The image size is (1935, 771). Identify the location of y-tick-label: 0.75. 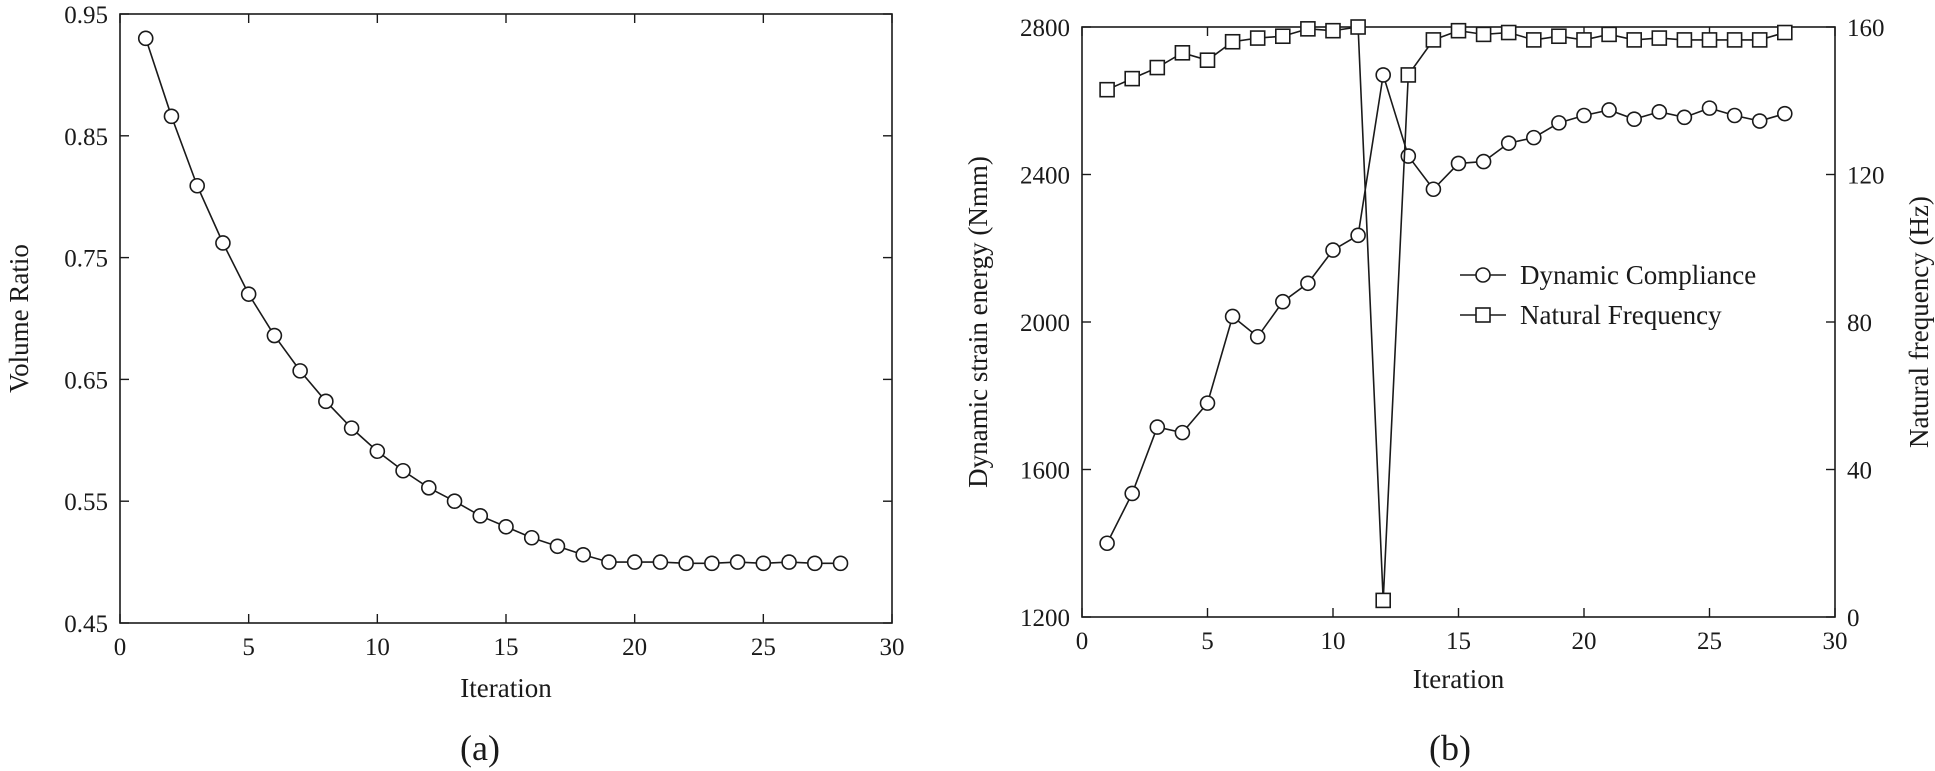
(86, 259).